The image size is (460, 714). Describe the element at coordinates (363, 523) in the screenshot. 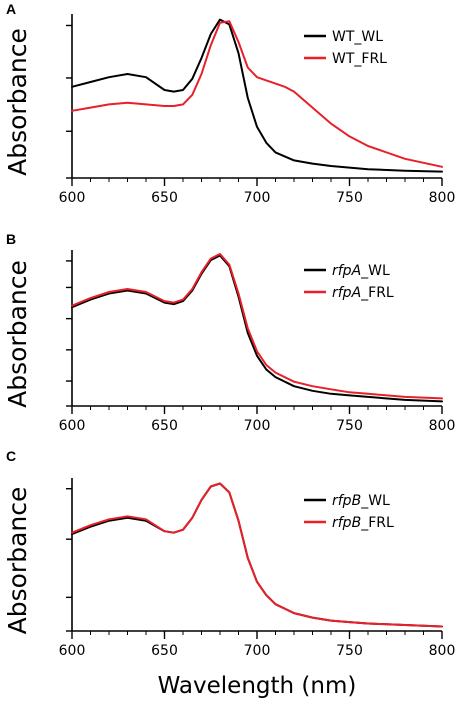

I see `legend-entry: rfpB_FRL` at that location.